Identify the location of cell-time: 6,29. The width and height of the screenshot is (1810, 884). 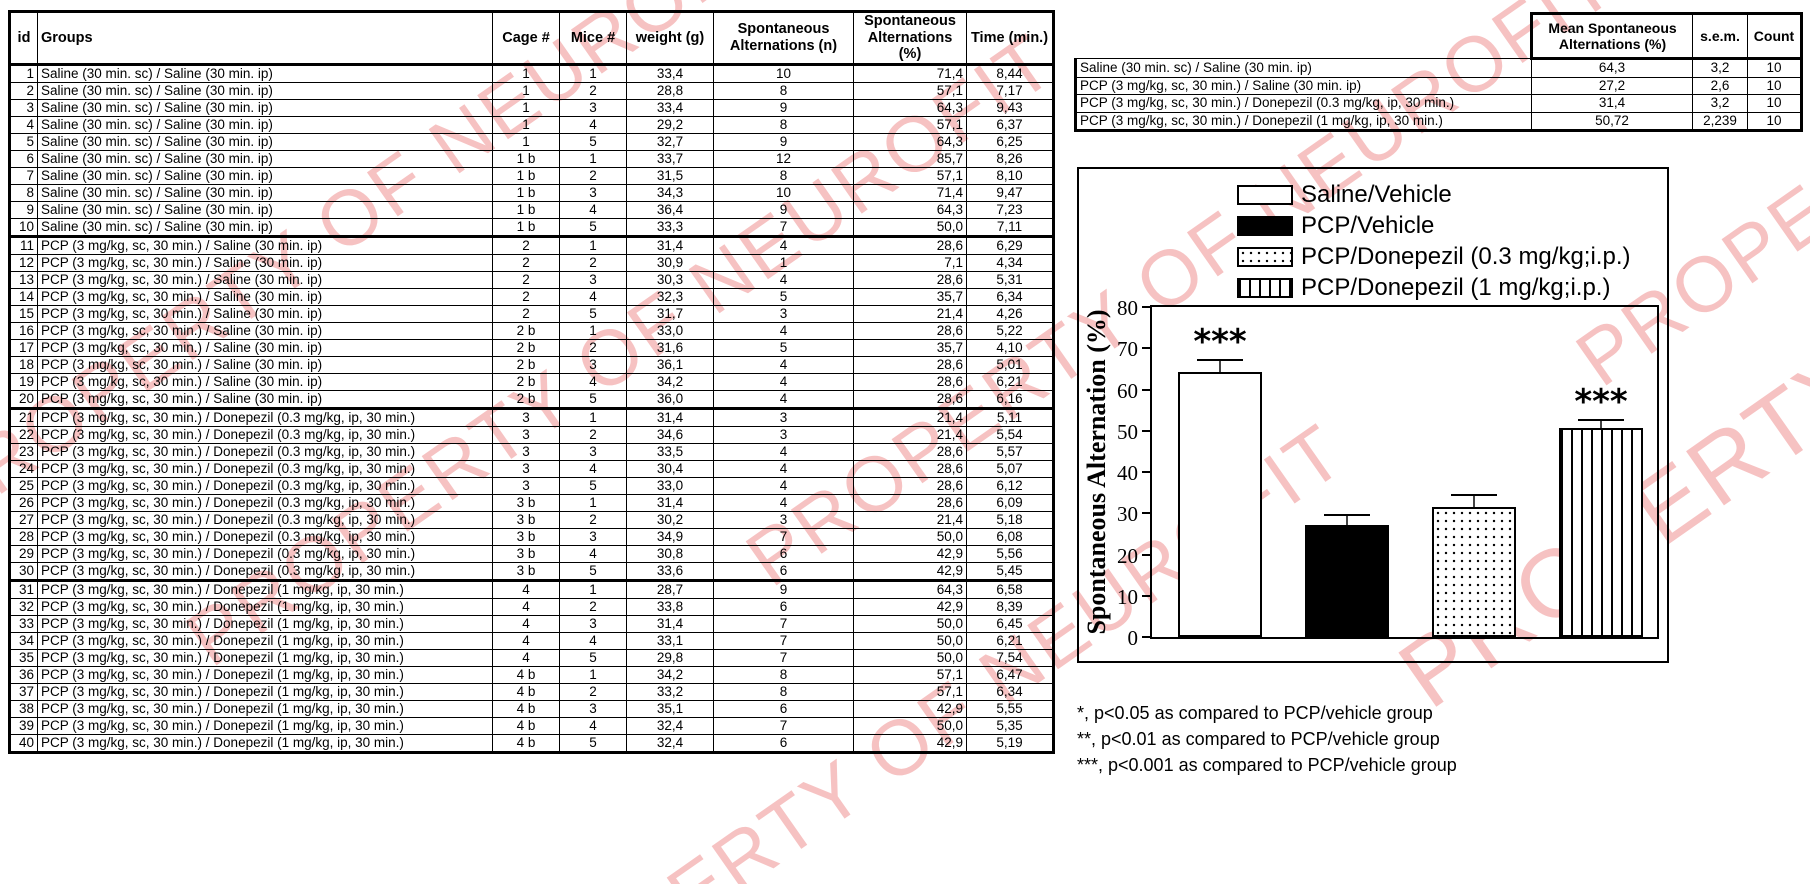
(1010, 246).